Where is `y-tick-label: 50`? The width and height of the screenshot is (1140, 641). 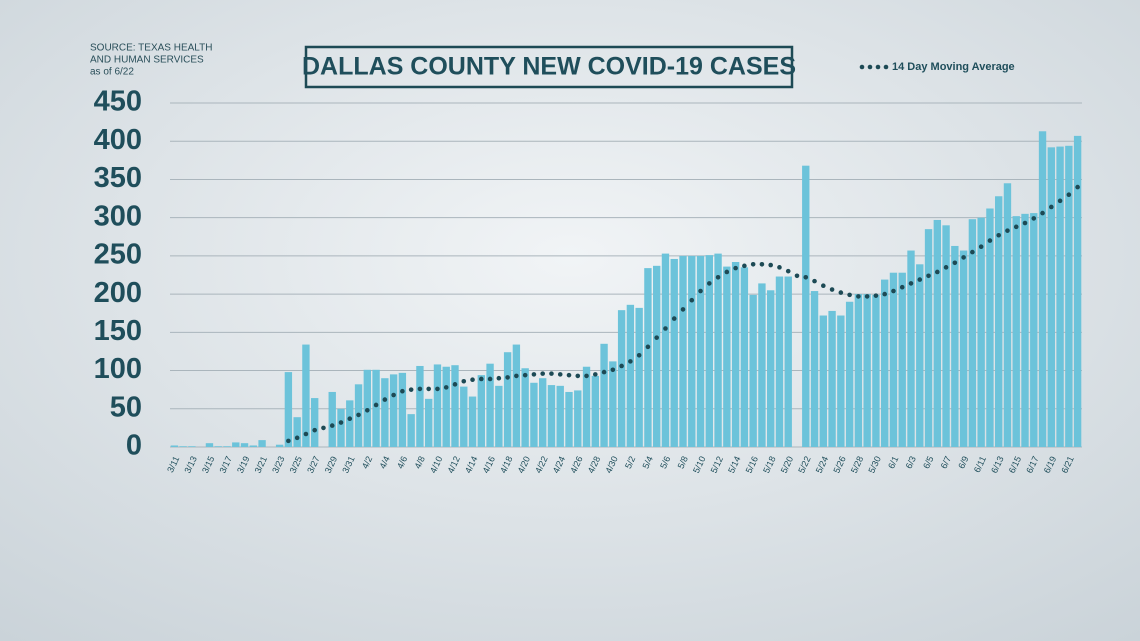
y-tick-label: 50 is located at coordinates (126, 407).